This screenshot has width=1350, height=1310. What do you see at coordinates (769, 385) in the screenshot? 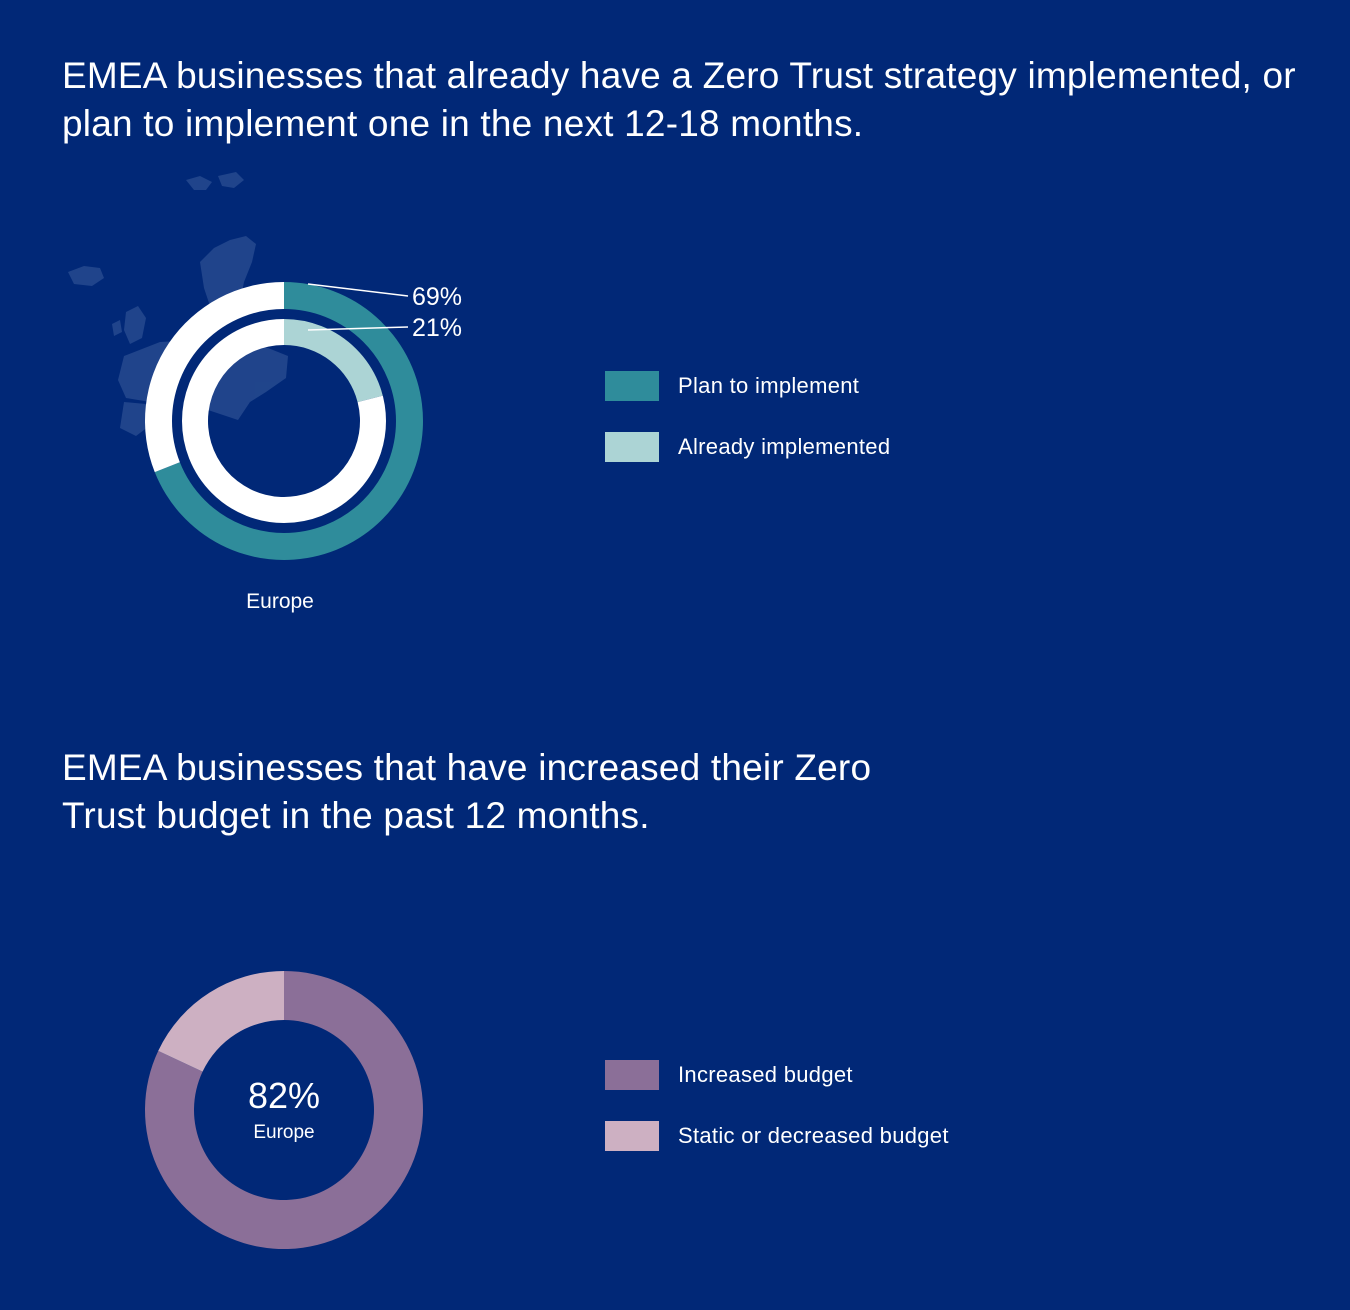
I see `legend-label-plan: Plan to implement` at bounding box center [769, 385].